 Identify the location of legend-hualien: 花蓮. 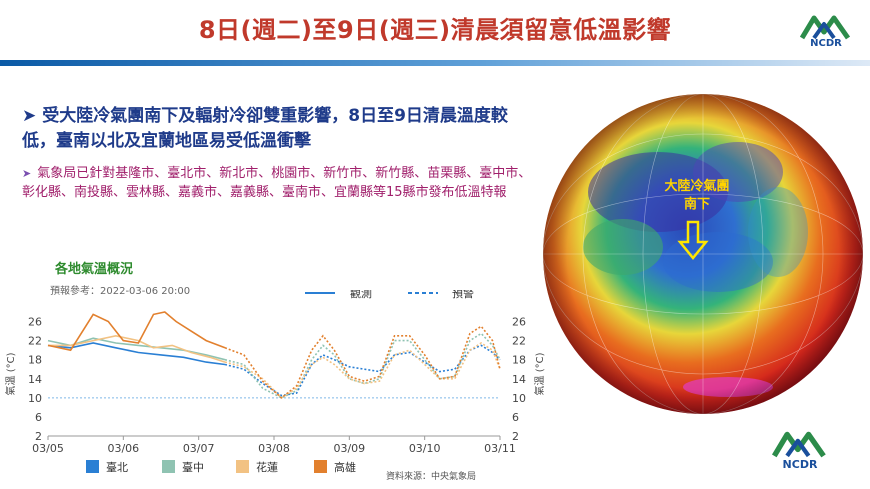
(257, 467).